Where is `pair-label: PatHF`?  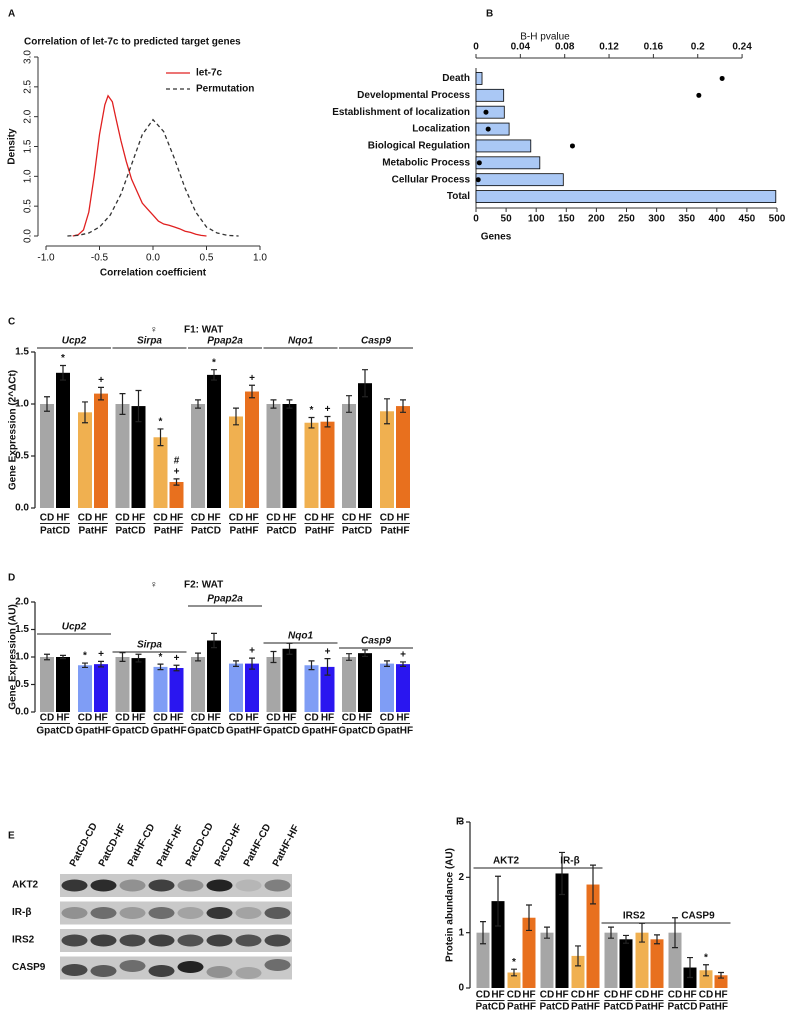 pair-label: PatHF is located at coordinates (521, 1007).